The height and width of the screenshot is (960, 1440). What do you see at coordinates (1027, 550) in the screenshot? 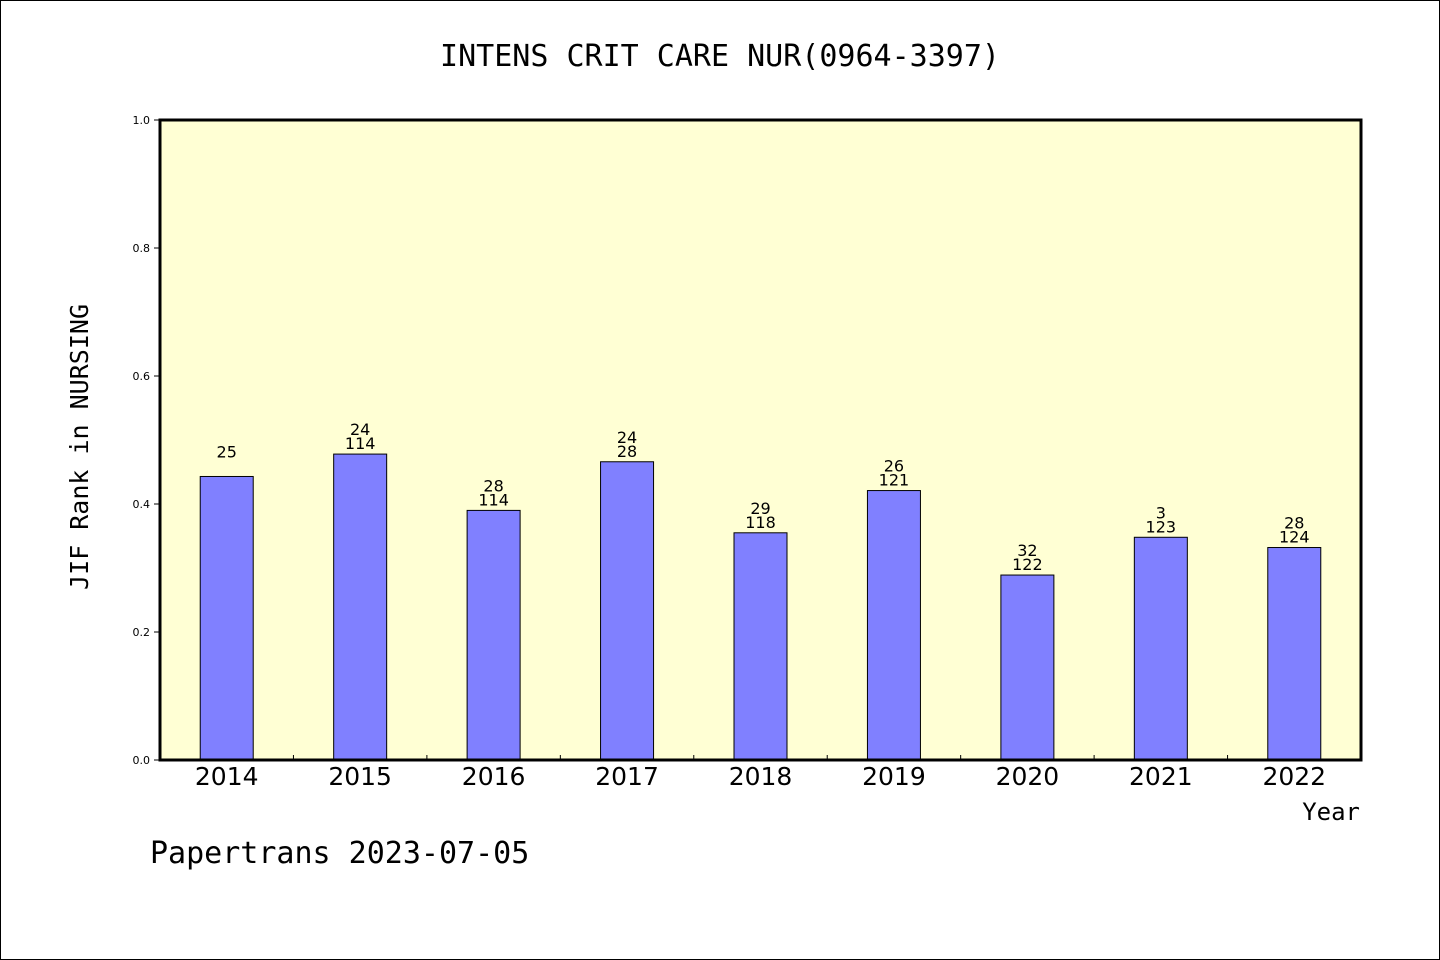
I see `bar-label-rank: 32` at bounding box center [1027, 550].